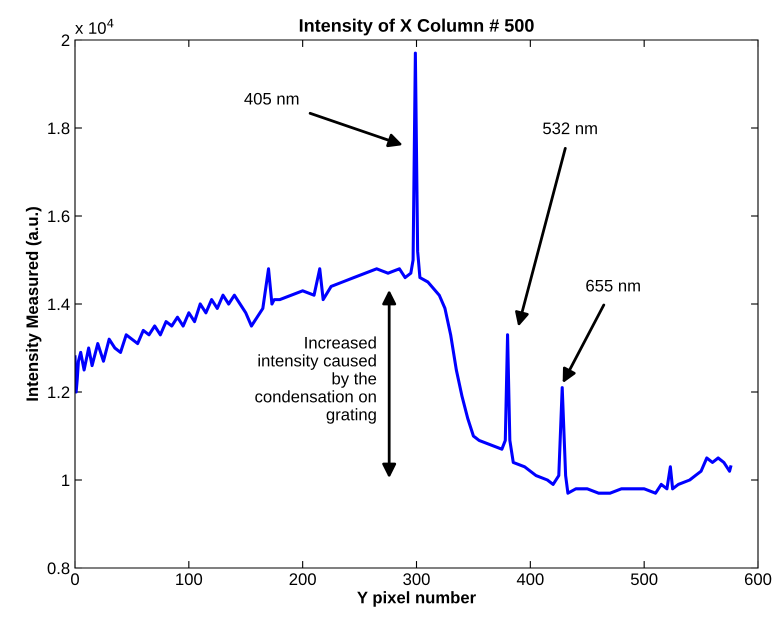 The width and height of the screenshot is (778, 623). Describe the element at coordinates (315, 380) in the screenshot. I see `annotation: Increased intensity caused by the condensation on grating` at that location.